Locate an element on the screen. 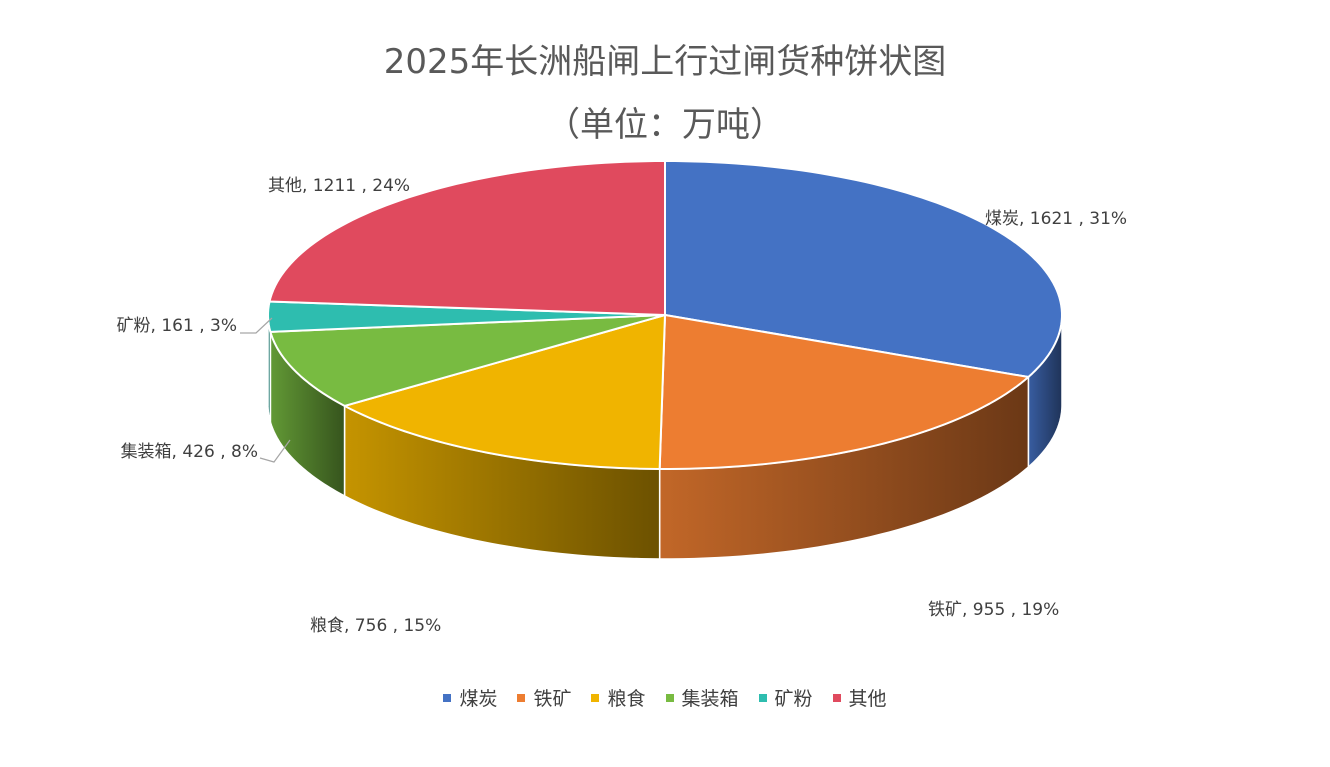  chart-legend: 煤炭 铁矿 粮食 集装箱 矿粉 其他 is located at coordinates (665, 697).